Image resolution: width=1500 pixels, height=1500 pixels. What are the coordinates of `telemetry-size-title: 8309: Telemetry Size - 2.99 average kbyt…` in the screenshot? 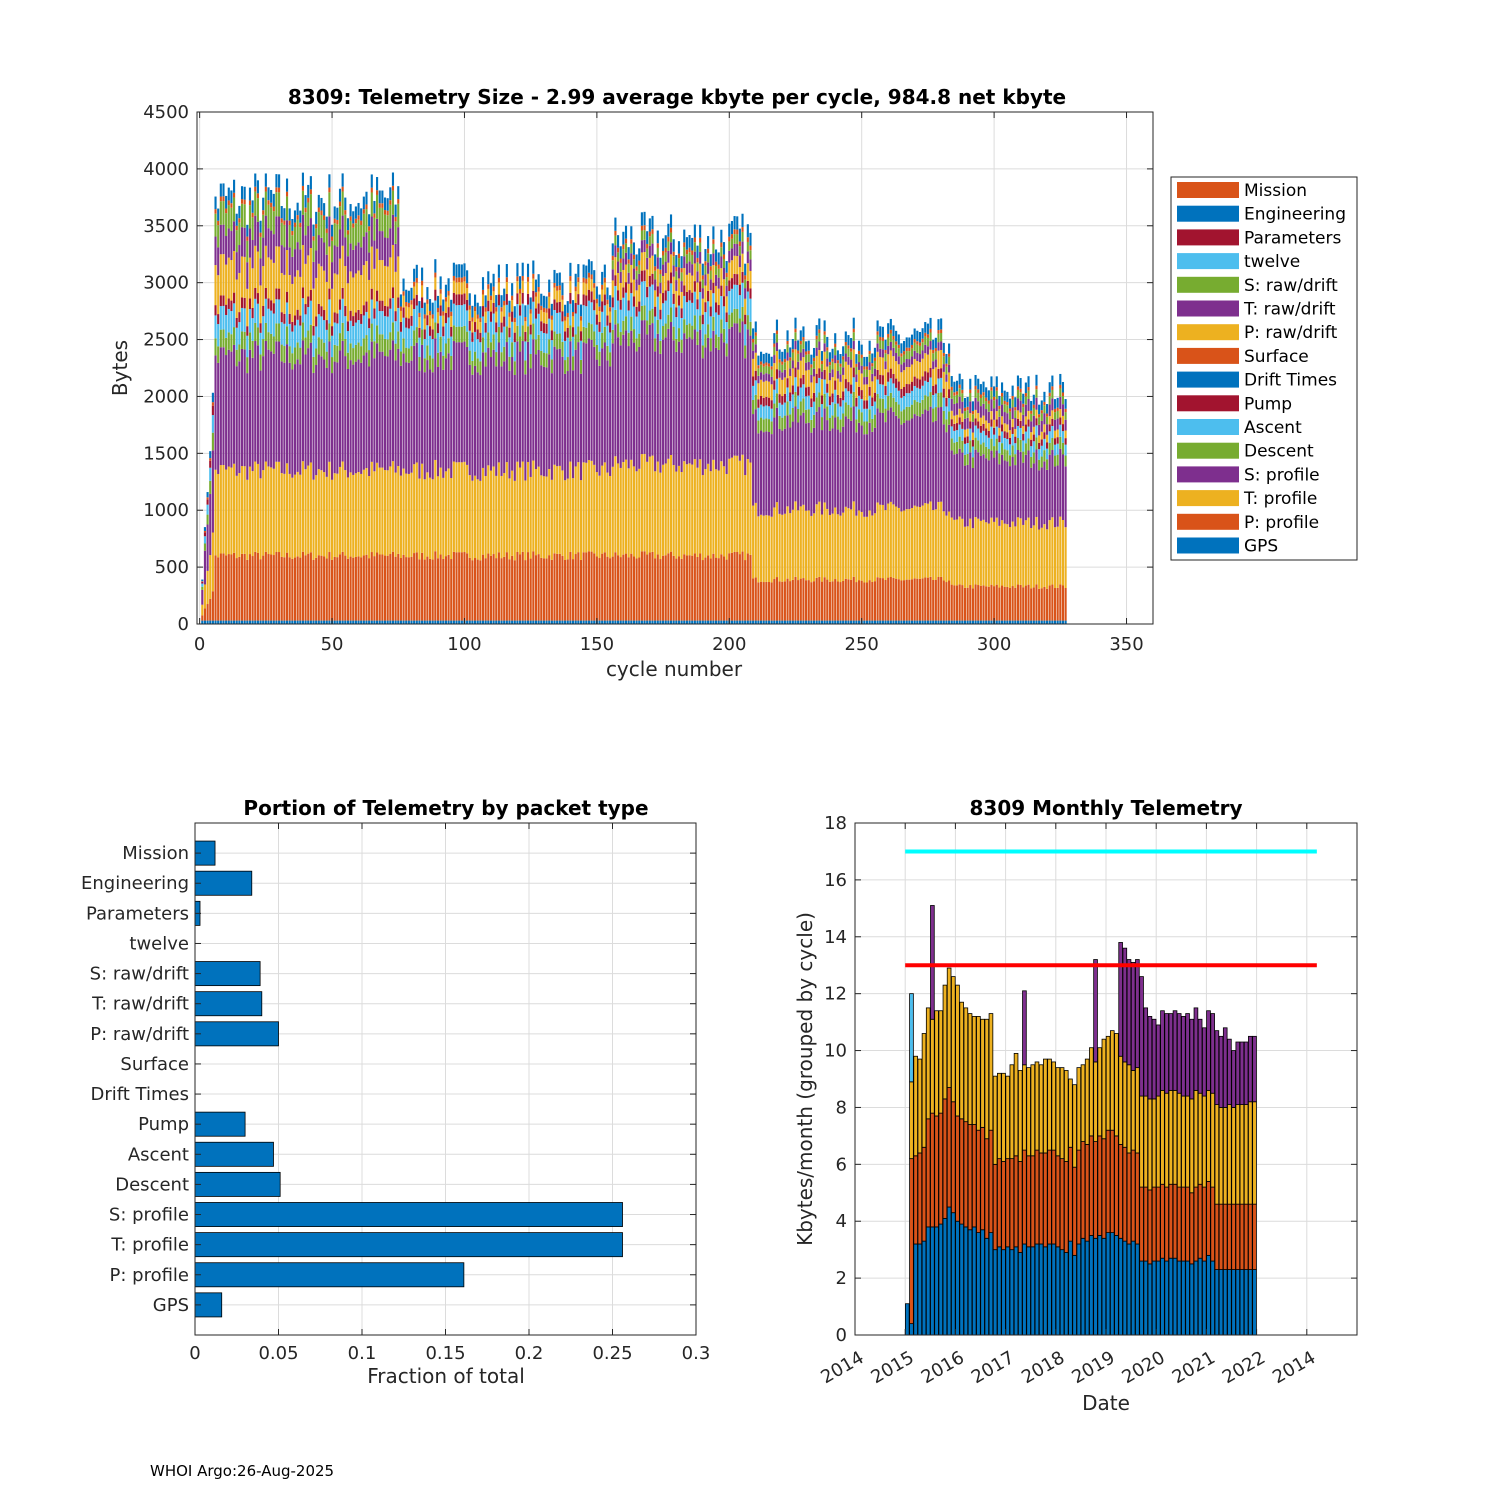 It's located at (677, 97).